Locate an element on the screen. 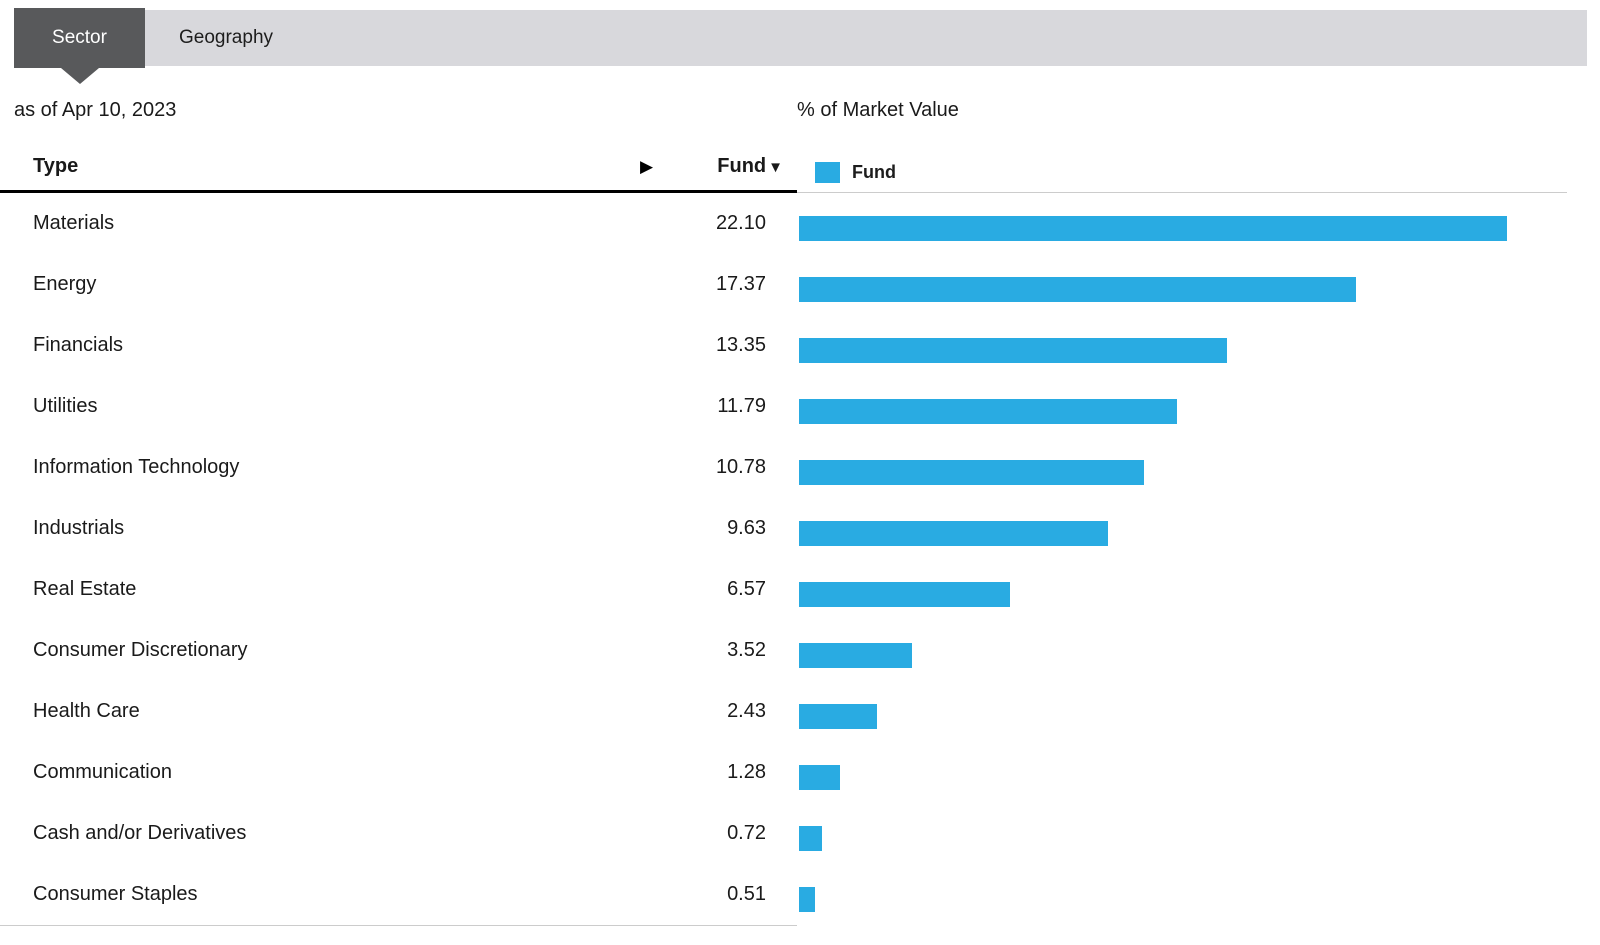 Image resolution: width=1600 pixels, height=945 pixels. table-row: Consumer Discretionary 3.52 is located at coordinates (398, 650).